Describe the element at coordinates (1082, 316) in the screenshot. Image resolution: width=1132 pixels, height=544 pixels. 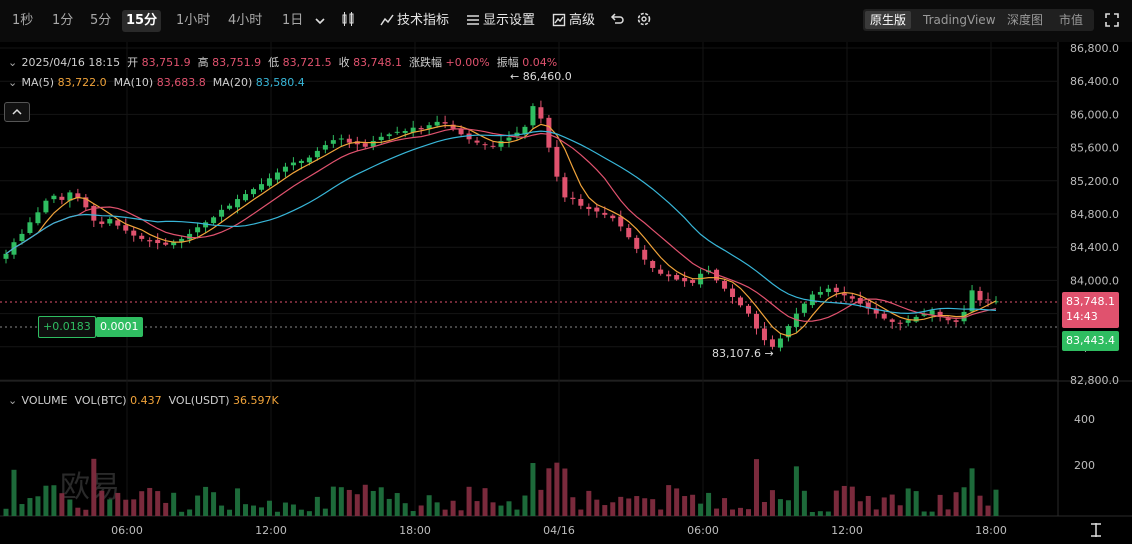
I see `candle-countdown: 14:43` at that location.